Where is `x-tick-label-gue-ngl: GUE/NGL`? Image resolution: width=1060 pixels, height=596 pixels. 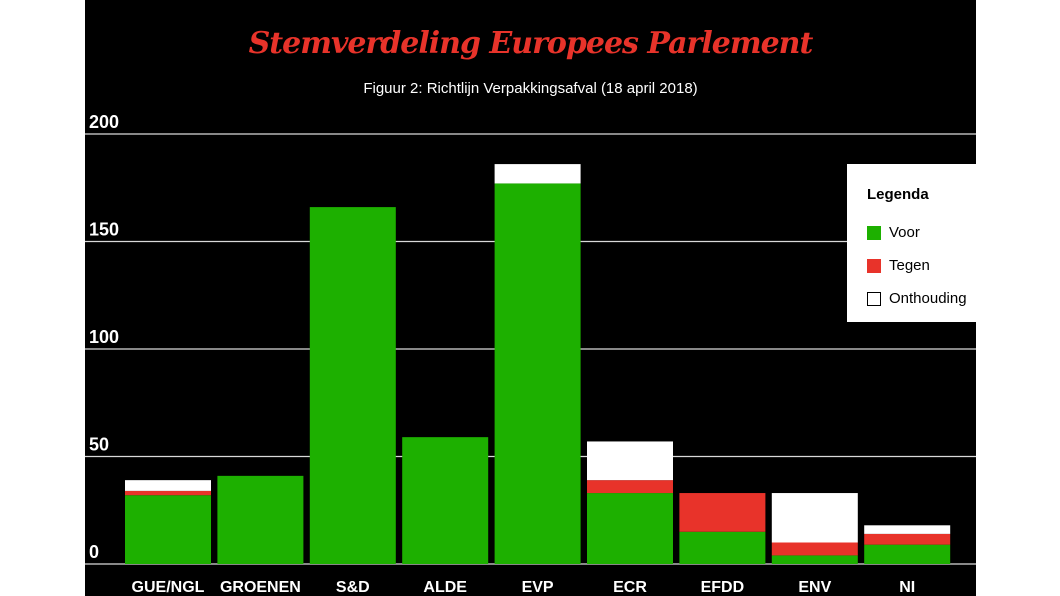 x-tick-label-gue-ngl: GUE/NGL is located at coordinates (168, 587).